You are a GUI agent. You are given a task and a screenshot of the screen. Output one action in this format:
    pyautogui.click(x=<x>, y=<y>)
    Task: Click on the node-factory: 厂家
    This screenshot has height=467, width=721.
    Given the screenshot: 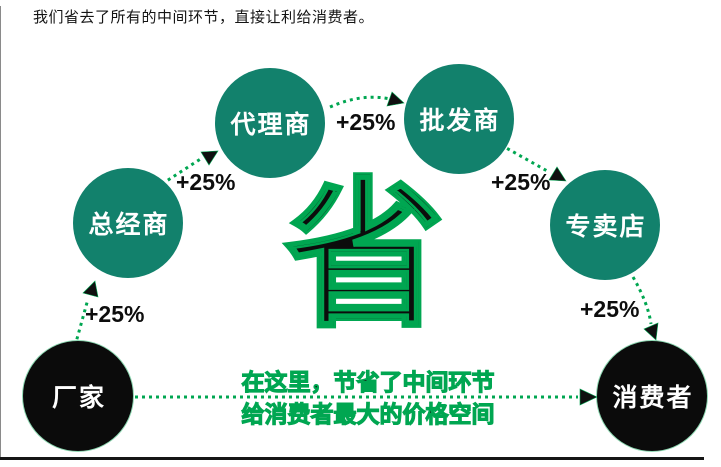 What is the action you would take?
    pyautogui.click(x=78, y=396)
    